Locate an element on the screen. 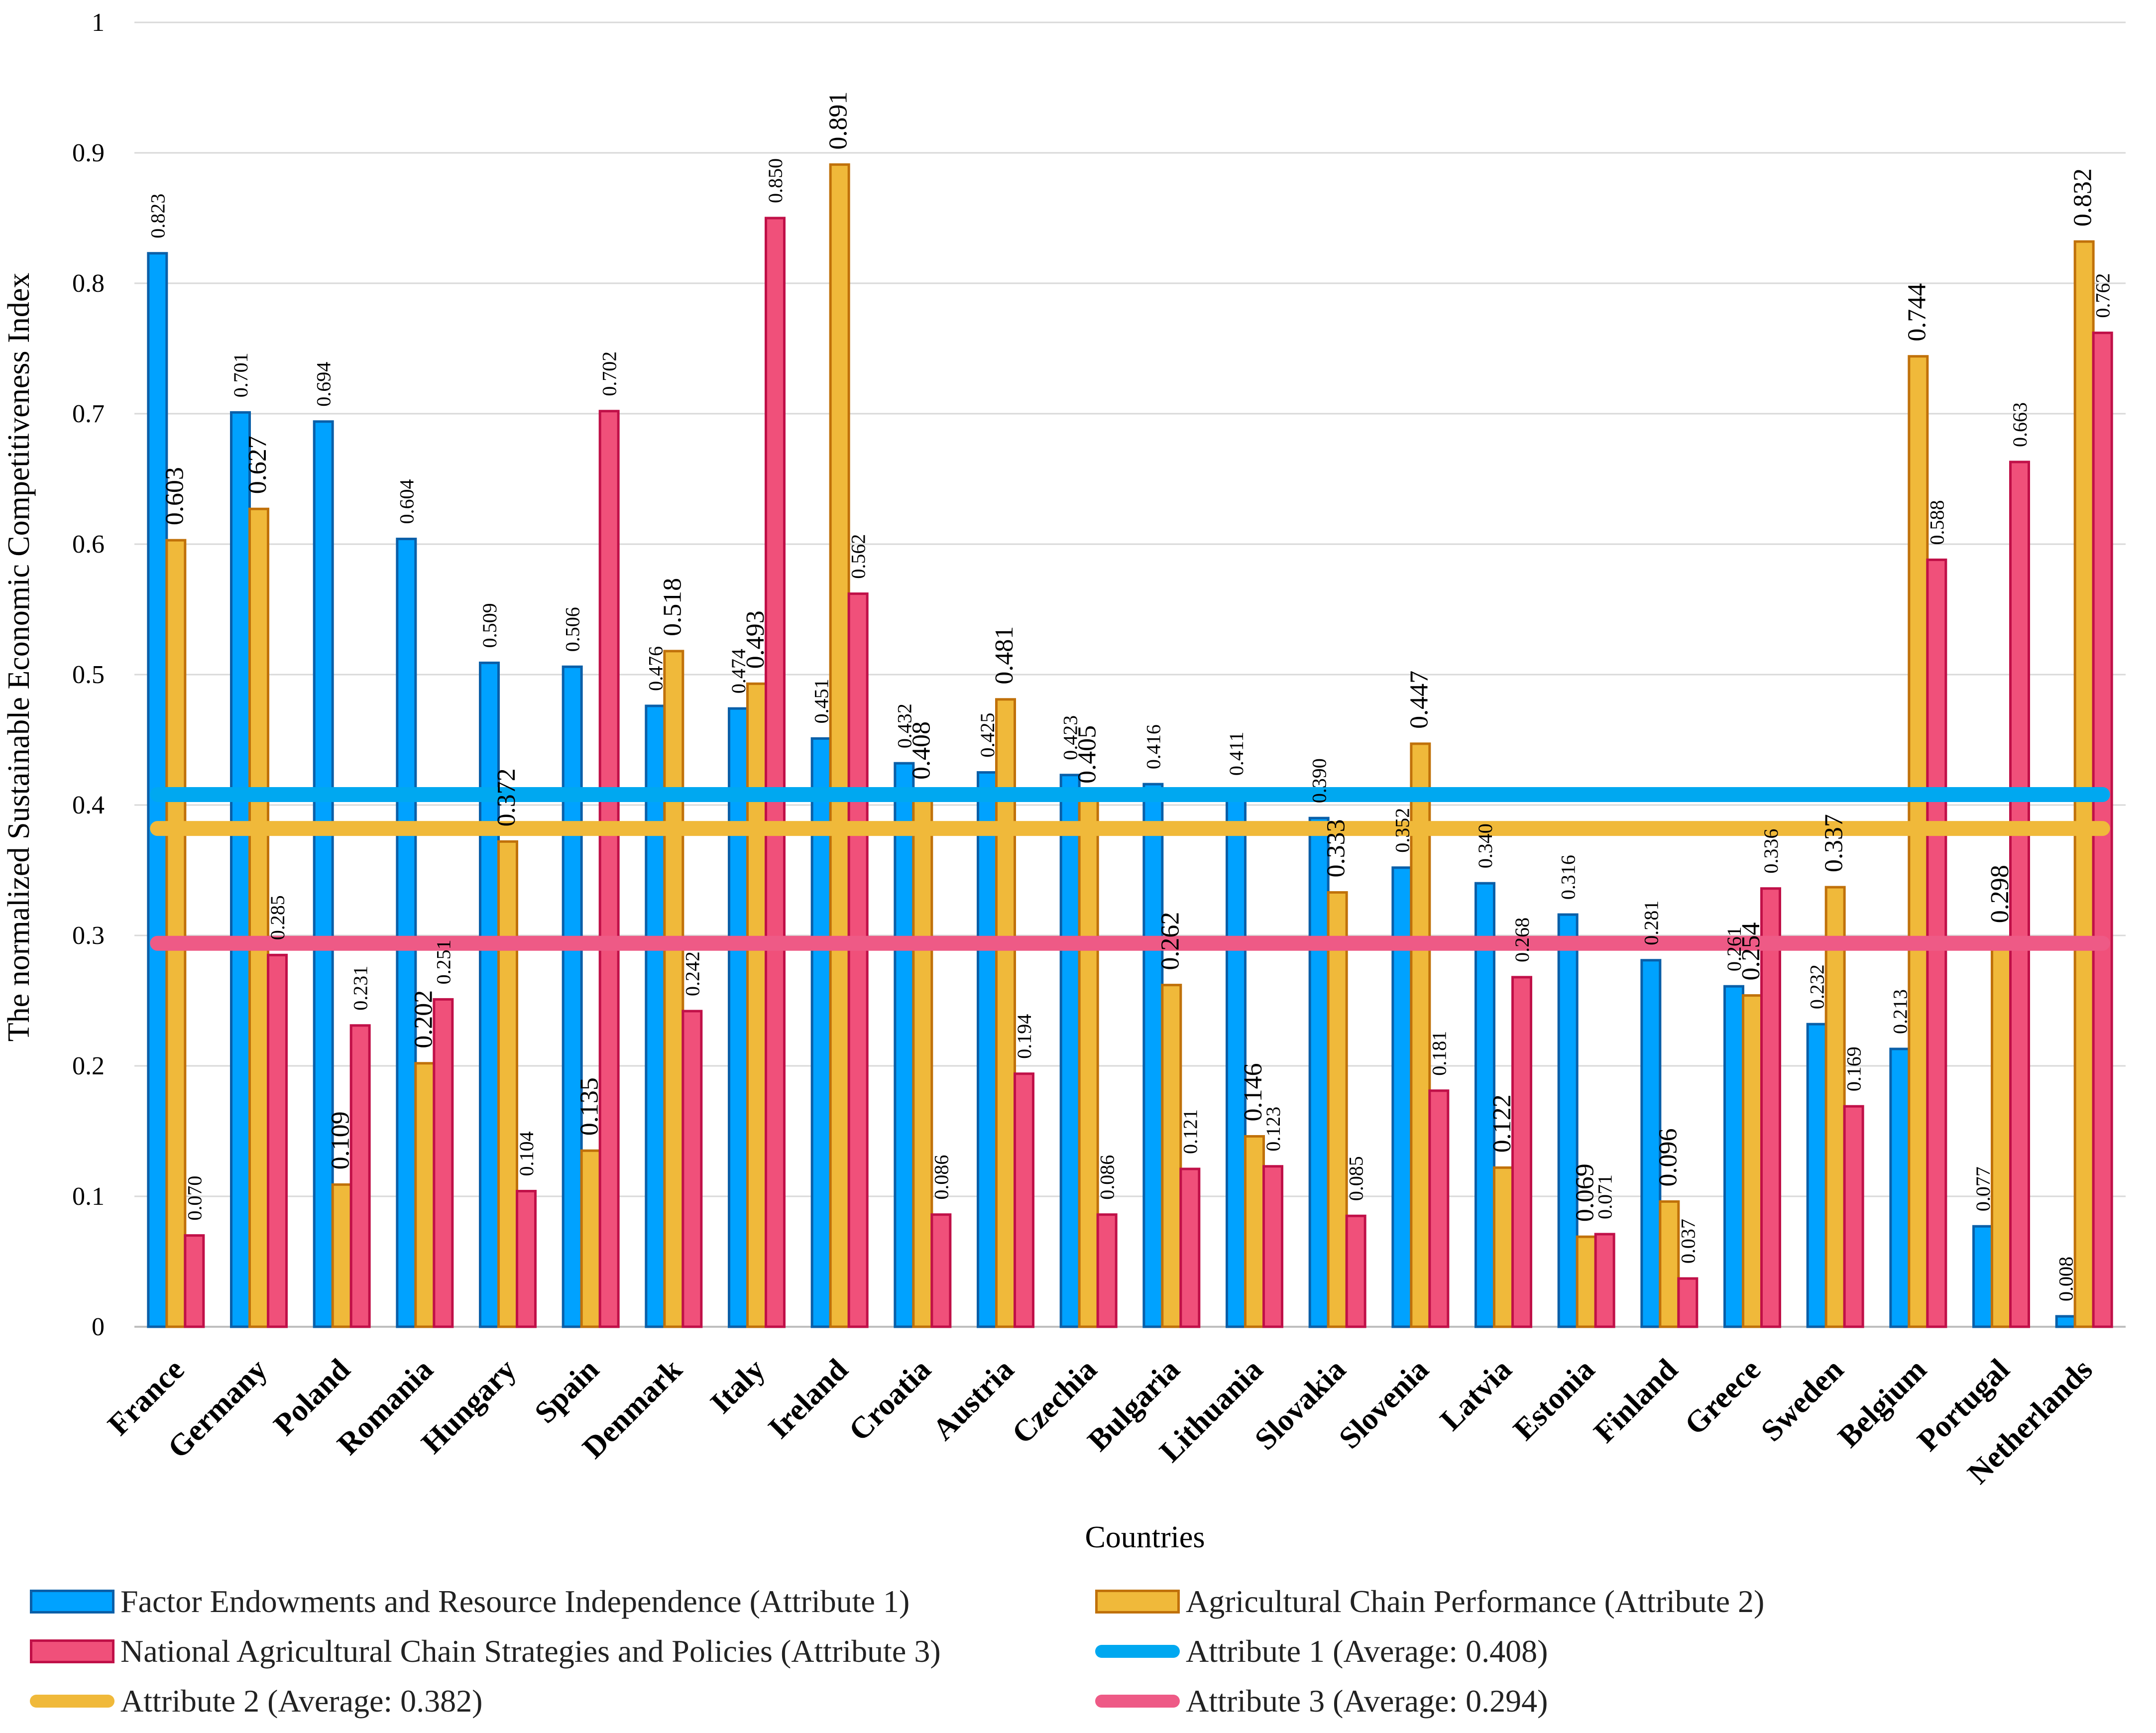  y-tick-label: 0.9 is located at coordinates (88, 153).